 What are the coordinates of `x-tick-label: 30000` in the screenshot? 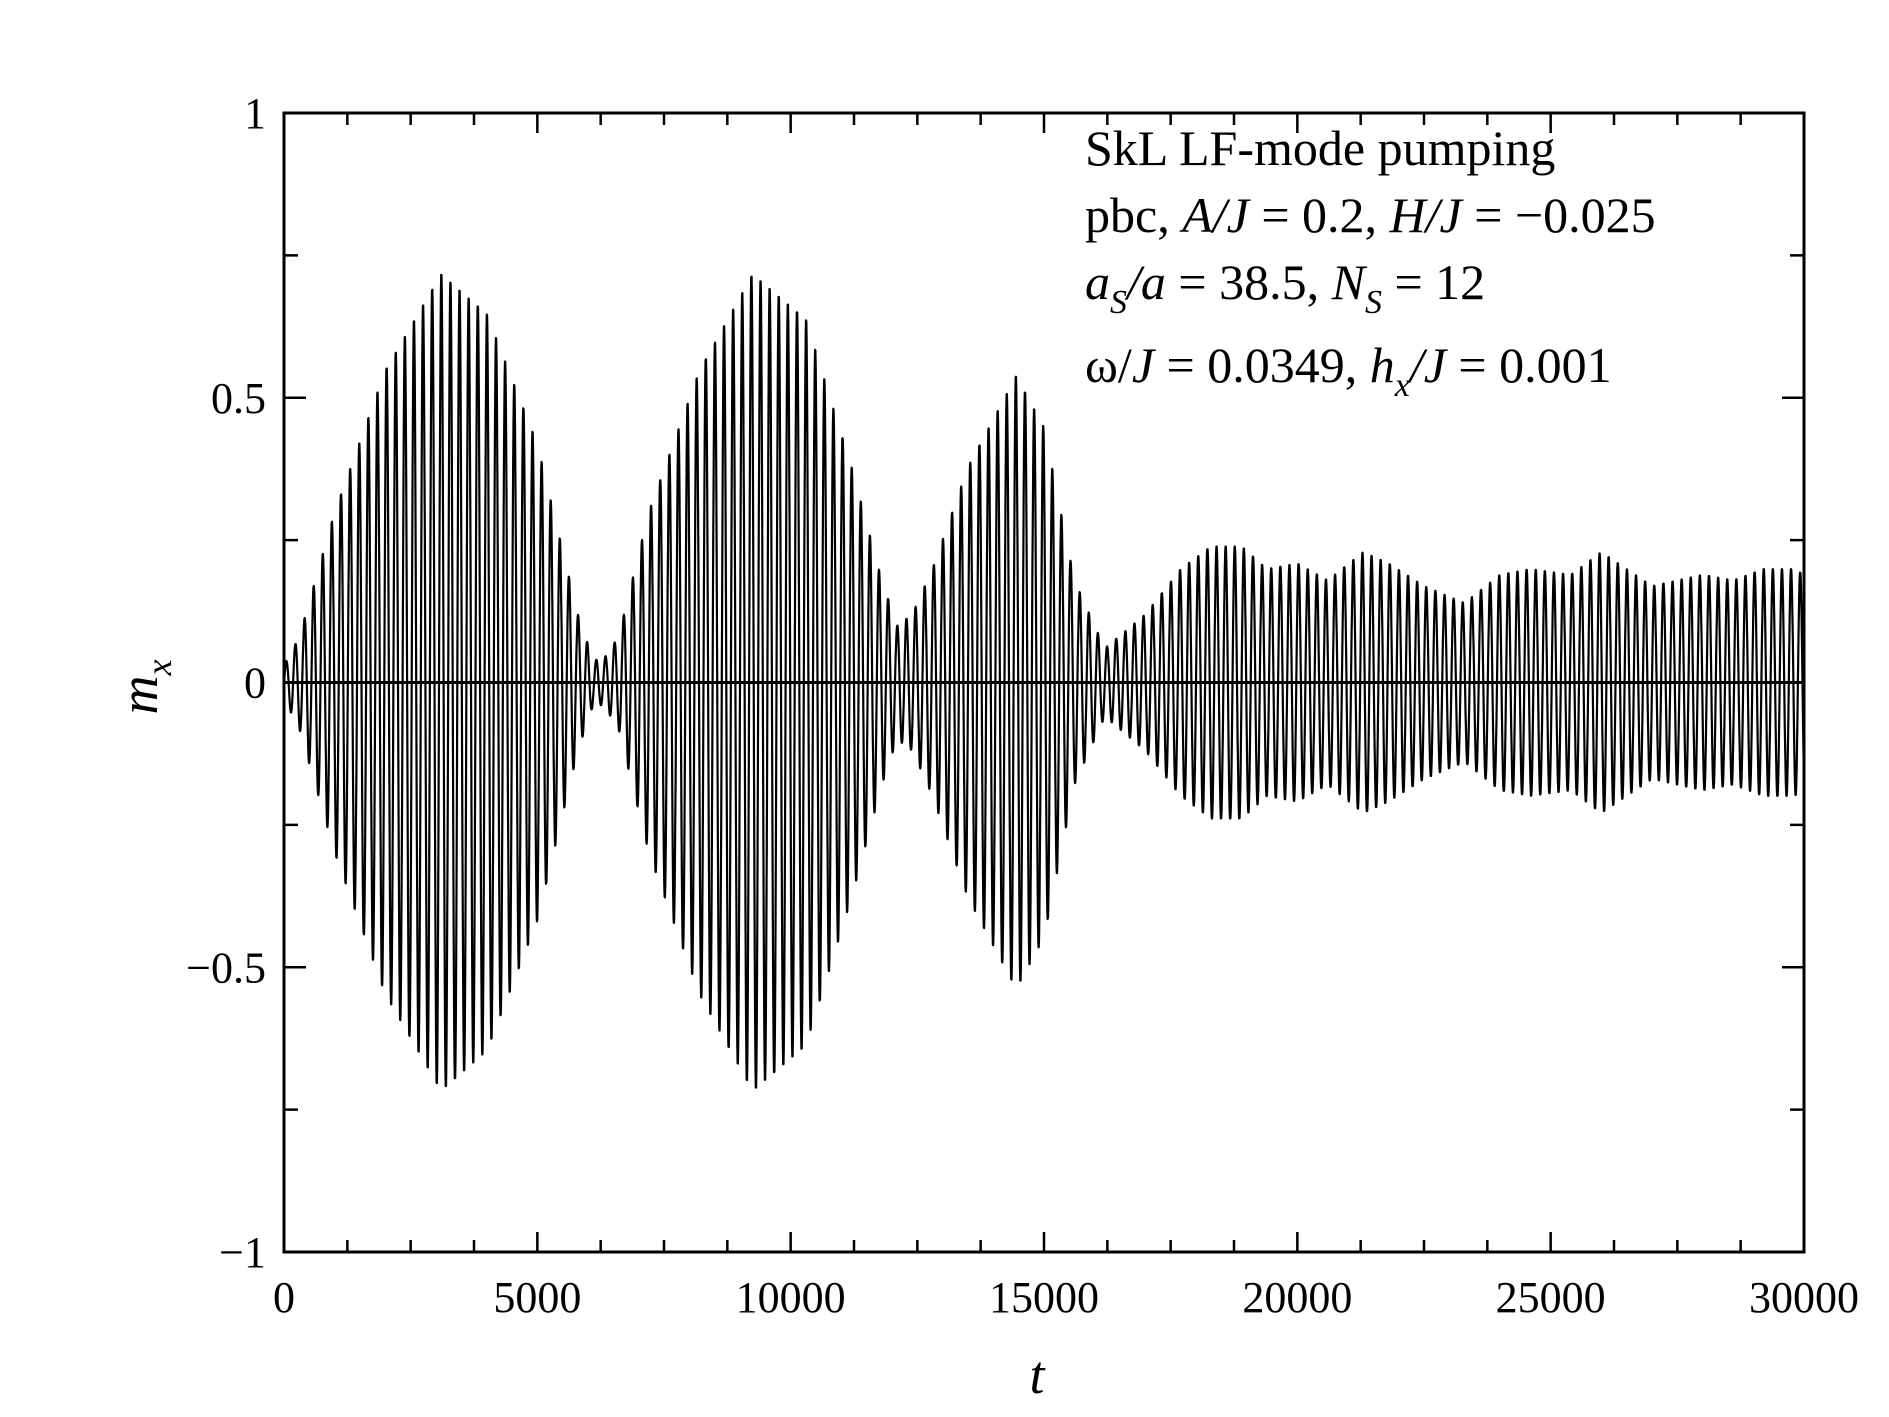 It's located at (1804, 1297).